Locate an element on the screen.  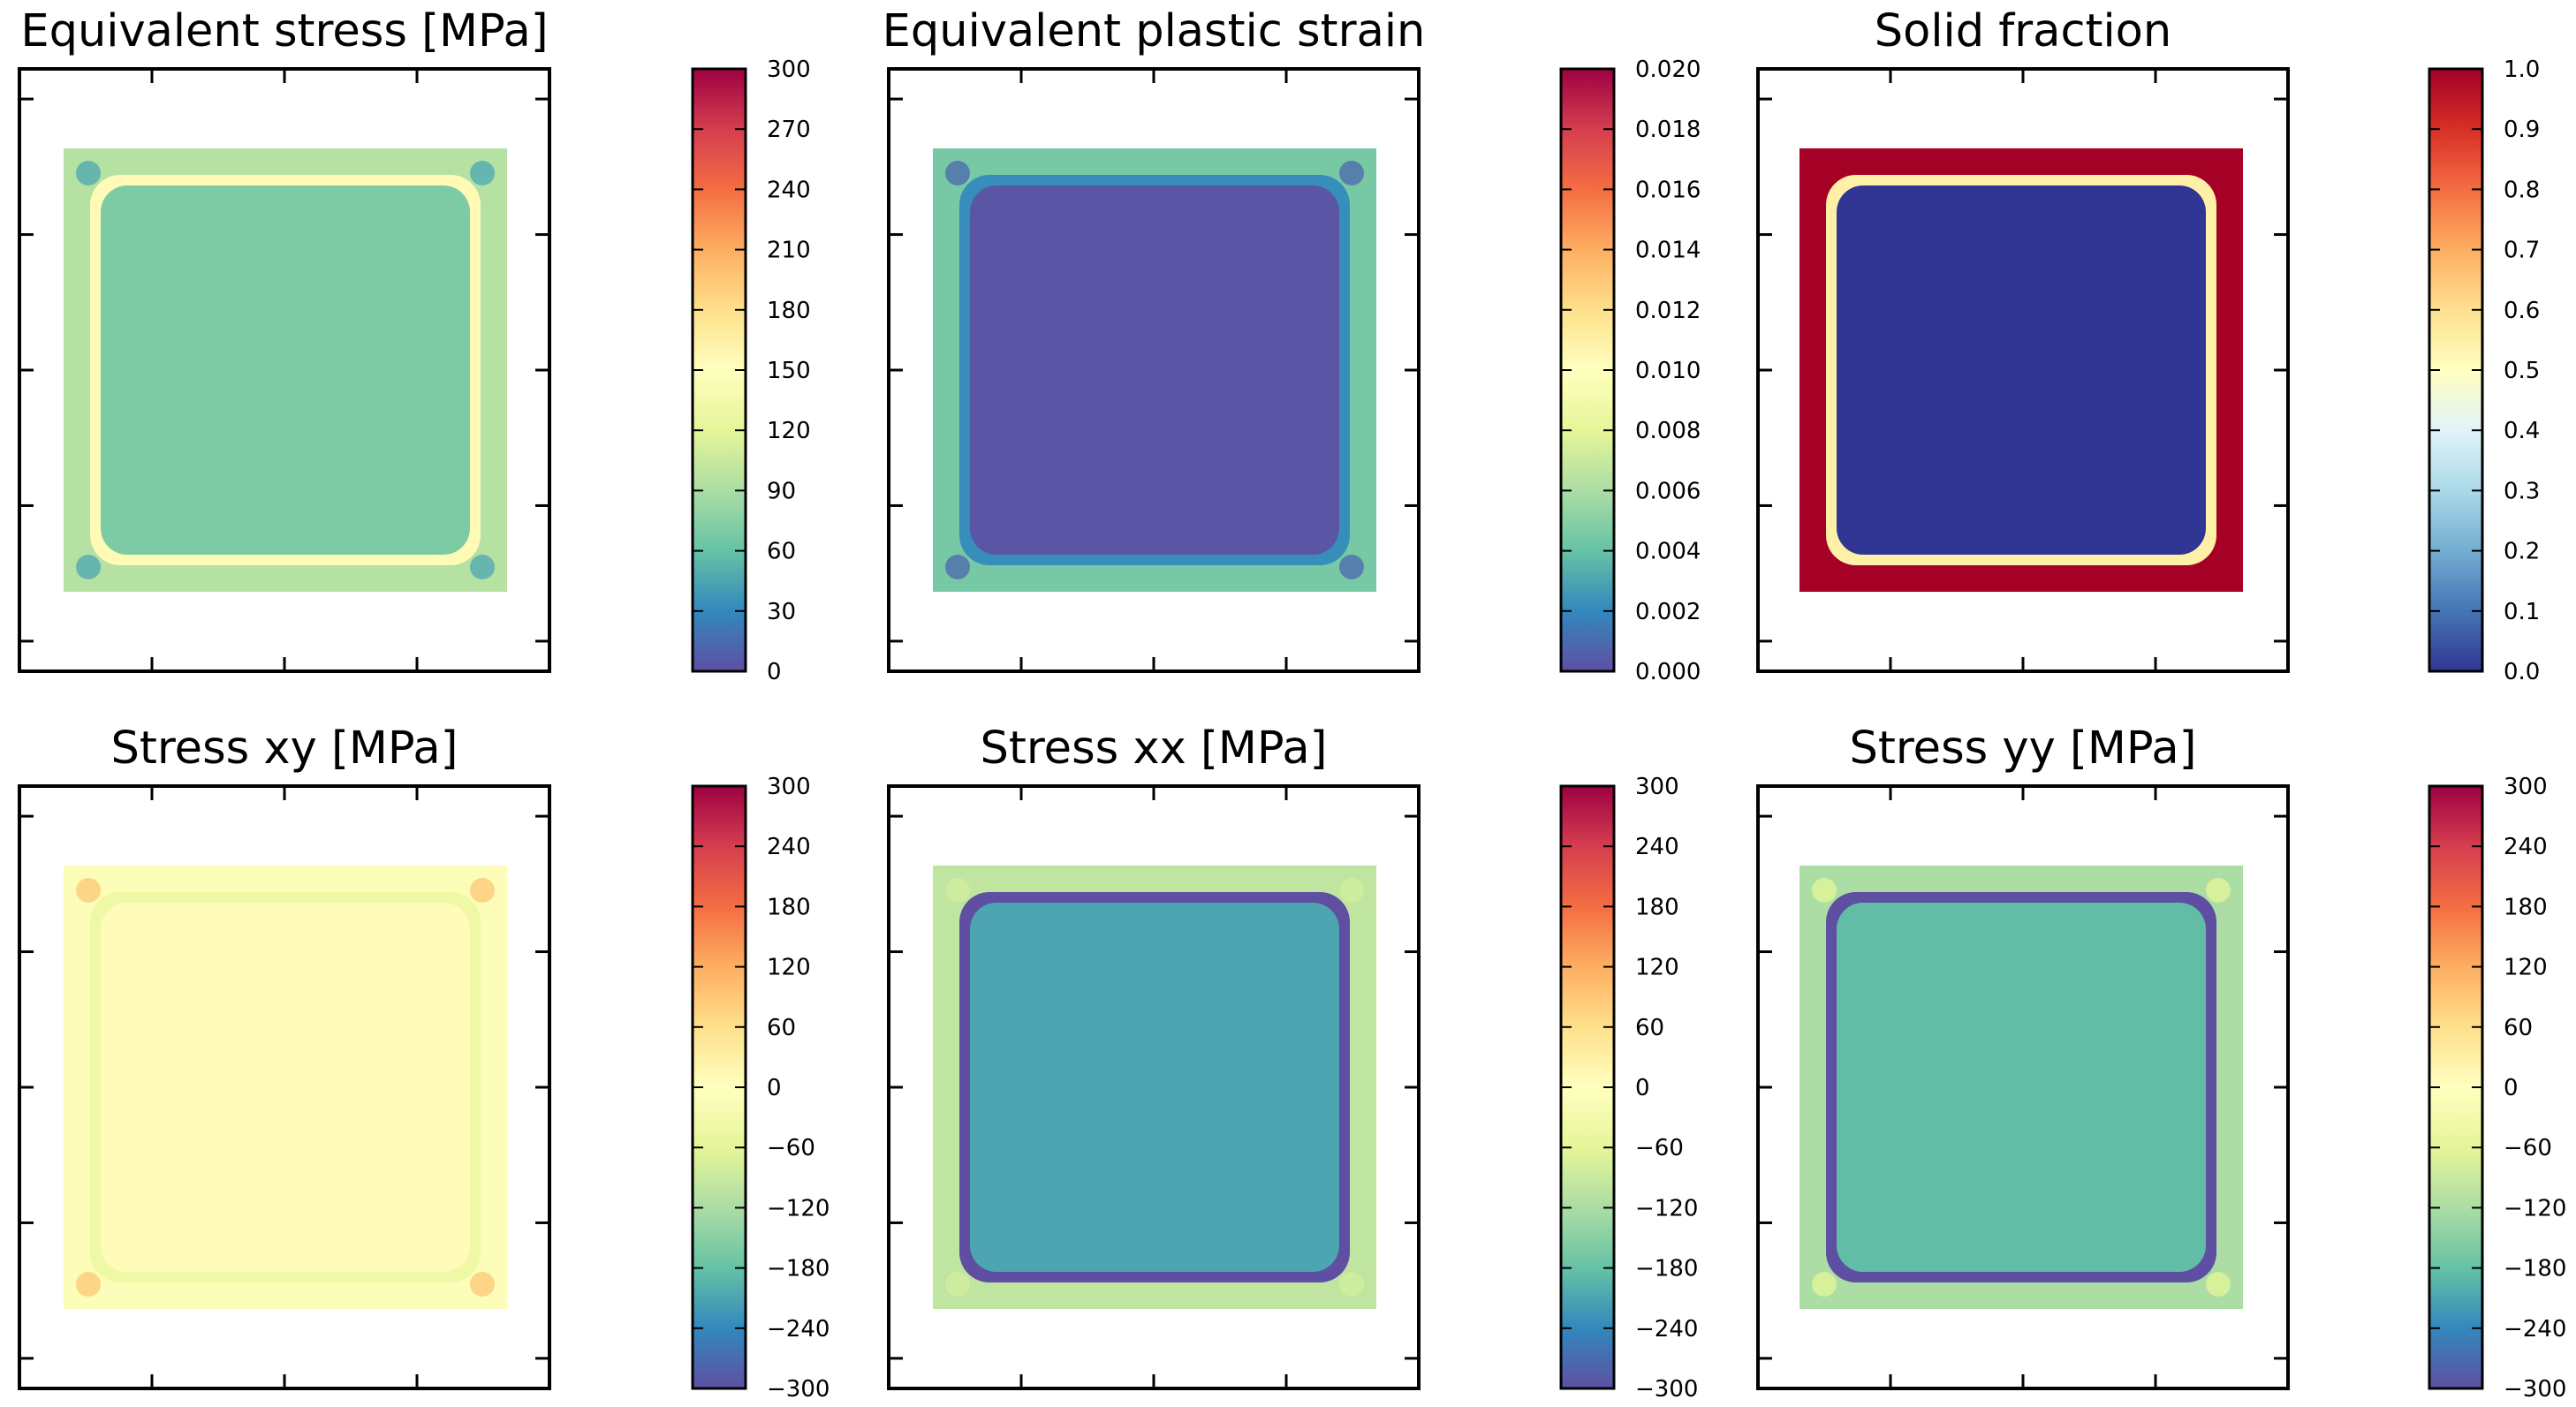
colorbar-tick-label: 0.6 is located at coordinates (2522, 311).